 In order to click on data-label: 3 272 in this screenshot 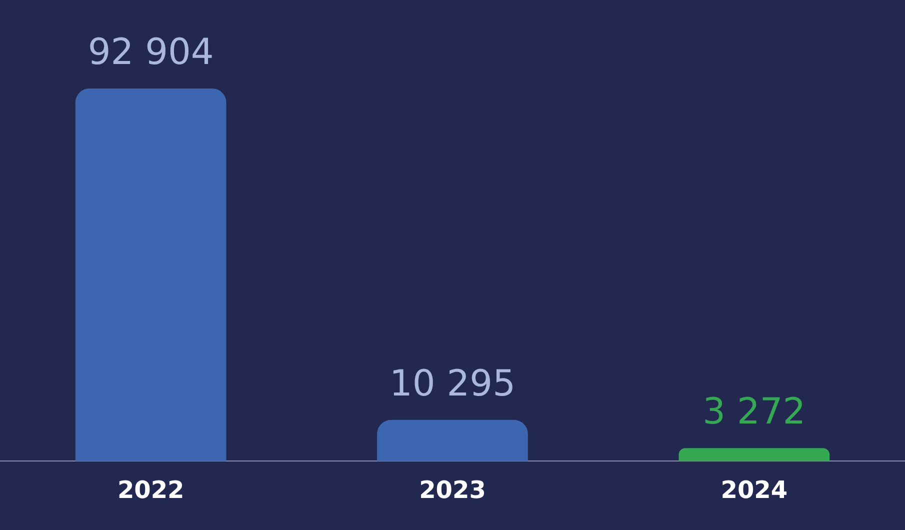, I will do `click(754, 411)`.